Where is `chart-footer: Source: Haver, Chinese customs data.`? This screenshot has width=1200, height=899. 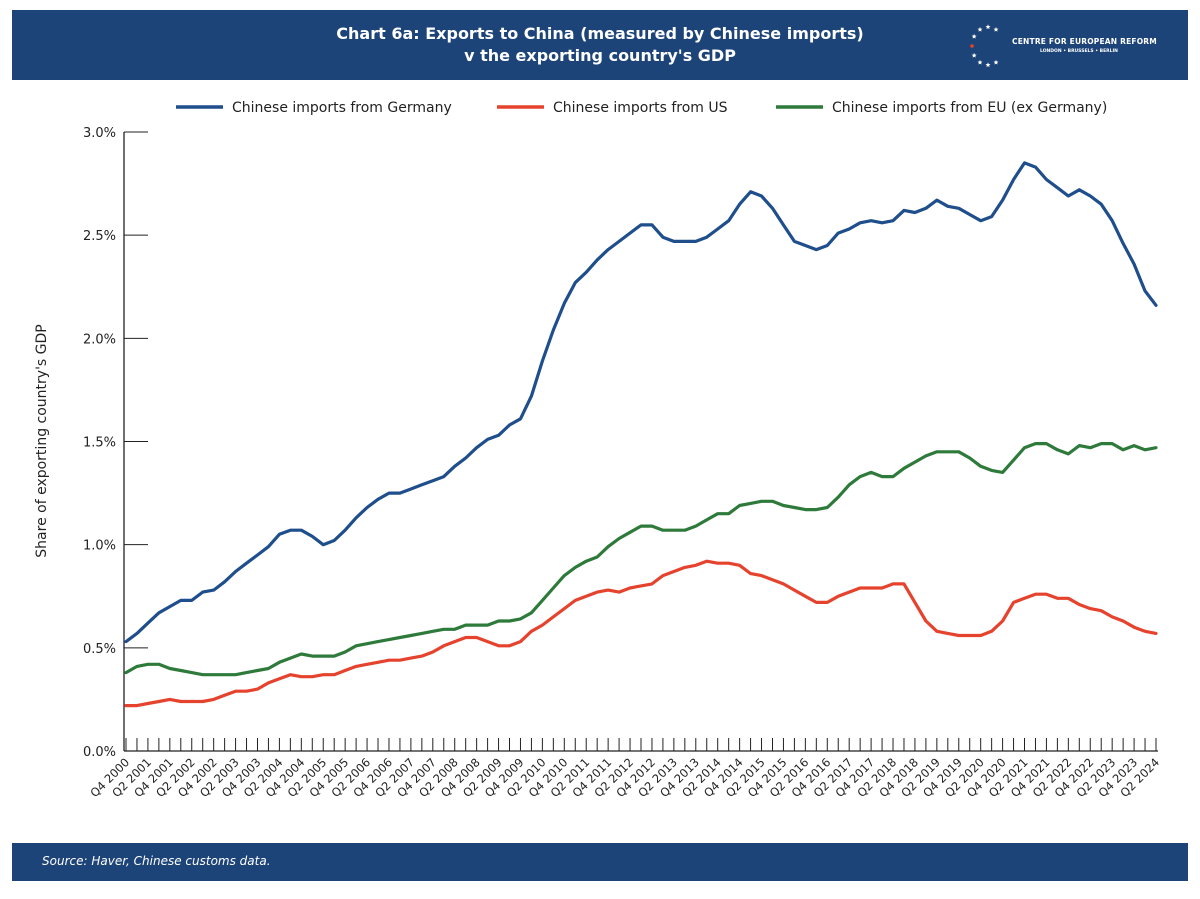 chart-footer: Source: Haver, Chinese customs data. is located at coordinates (600, 862).